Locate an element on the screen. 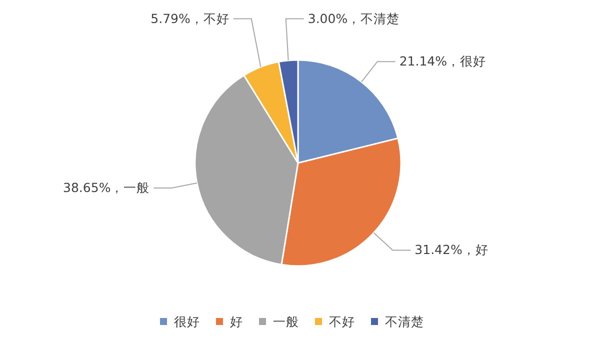 This screenshot has height=356, width=600. data-label: 3.00%，不清楚 is located at coordinates (354, 18).